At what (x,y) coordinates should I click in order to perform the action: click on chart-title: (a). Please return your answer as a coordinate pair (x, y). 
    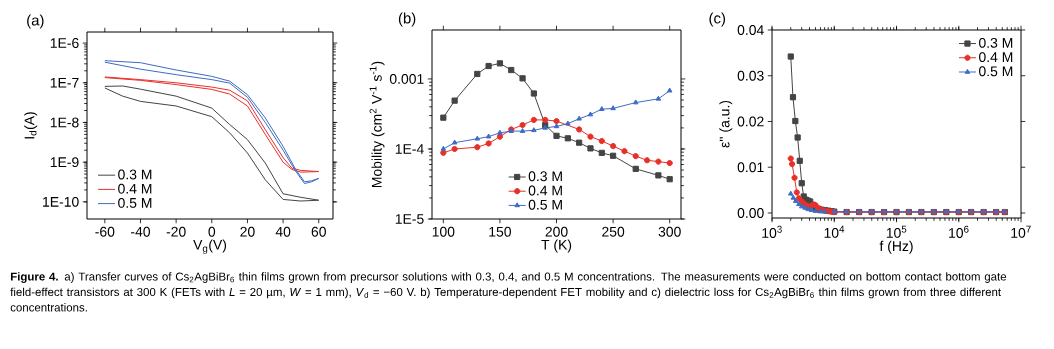
    Looking at the image, I should click on (35, 21).